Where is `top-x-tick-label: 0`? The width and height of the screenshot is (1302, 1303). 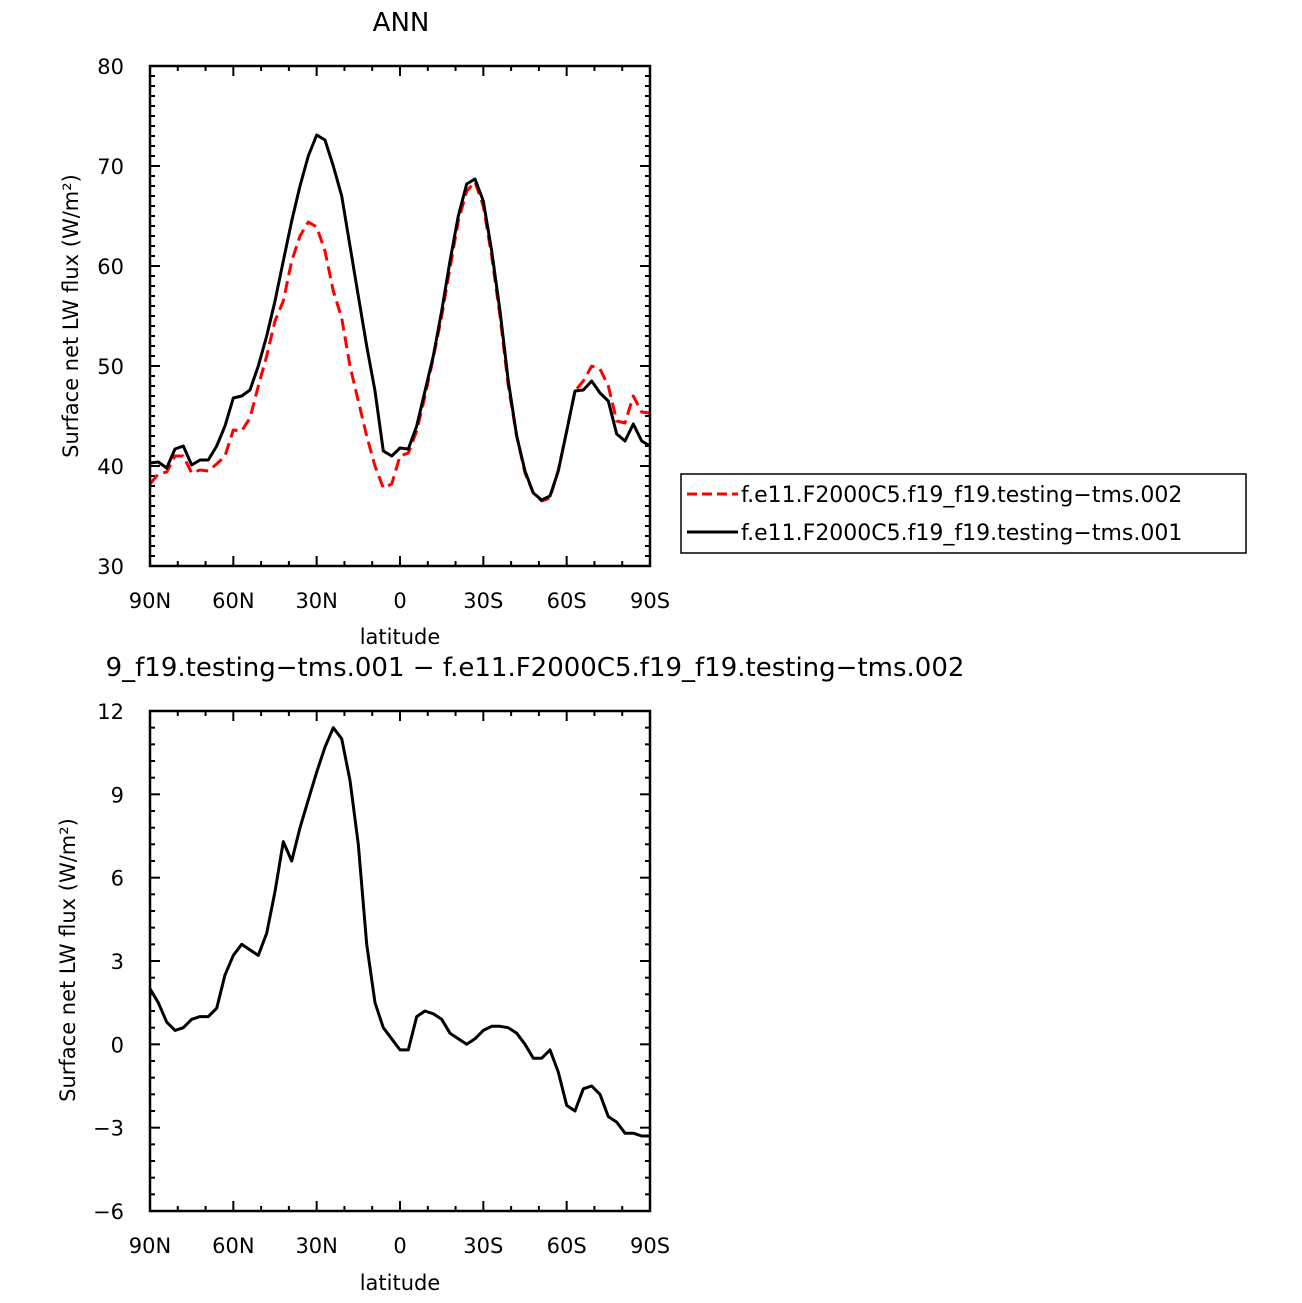 top-x-tick-label: 0 is located at coordinates (399, 601).